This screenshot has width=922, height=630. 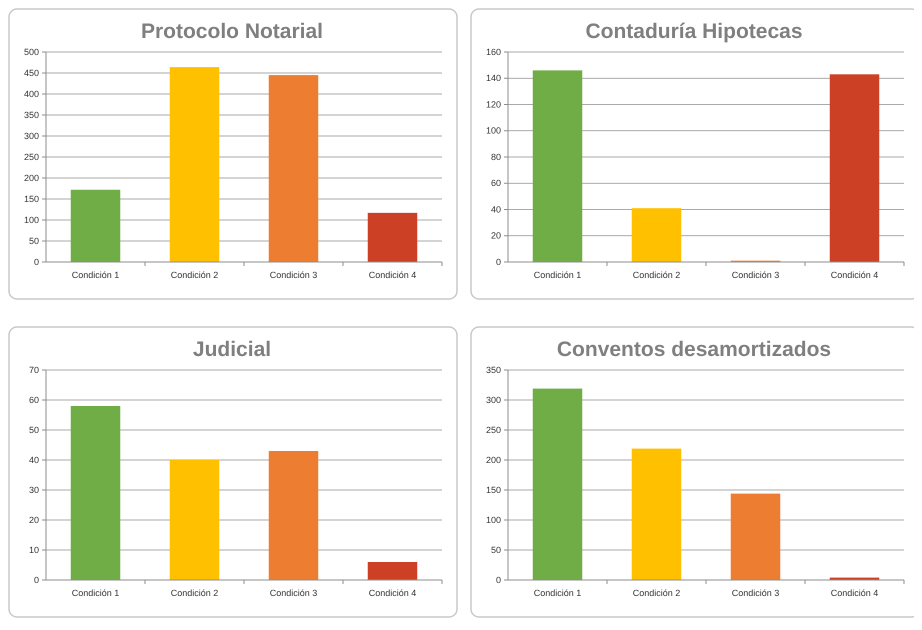 What do you see at coordinates (31, 93) in the screenshot?
I see `y-tick-label: 400` at bounding box center [31, 93].